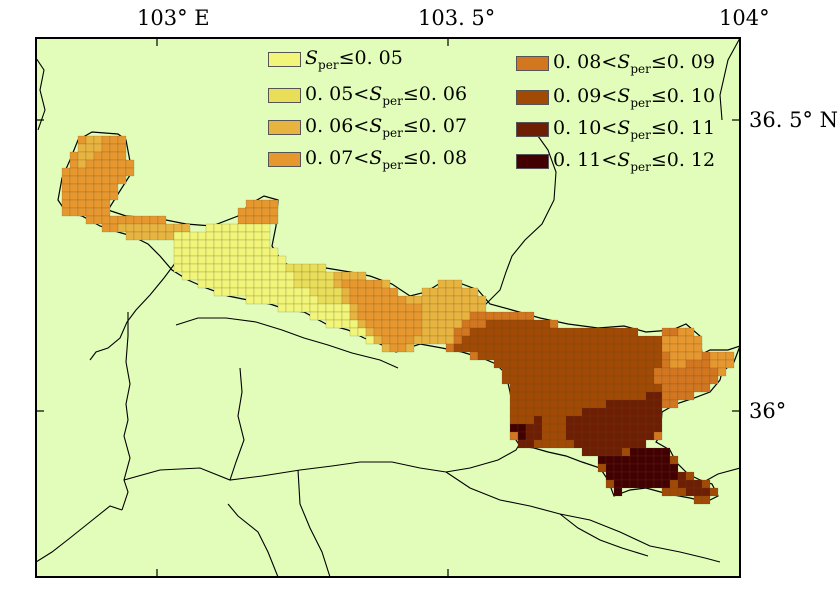  Describe the element at coordinates (744, 18) in the screenshot. I see `x-tick-label: 104°` at that location.